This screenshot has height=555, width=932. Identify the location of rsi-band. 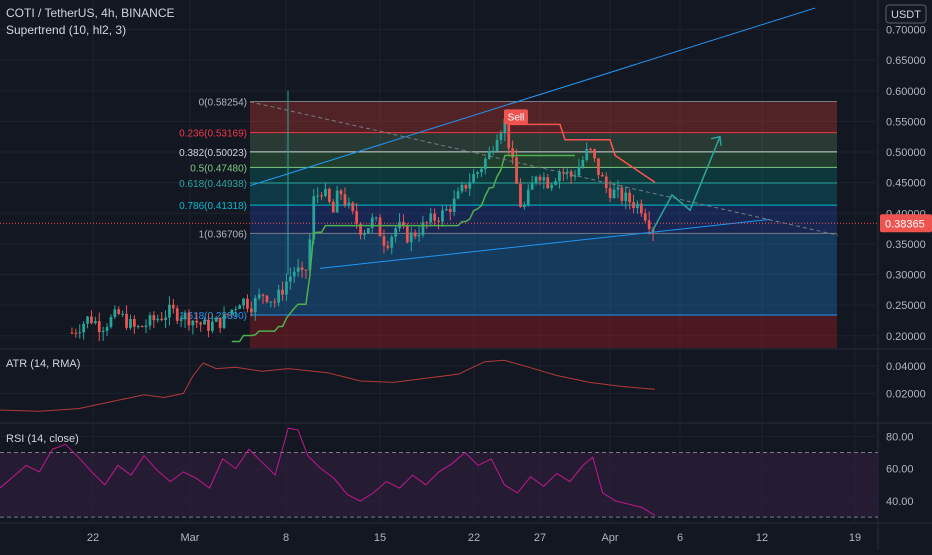
(439, 485).